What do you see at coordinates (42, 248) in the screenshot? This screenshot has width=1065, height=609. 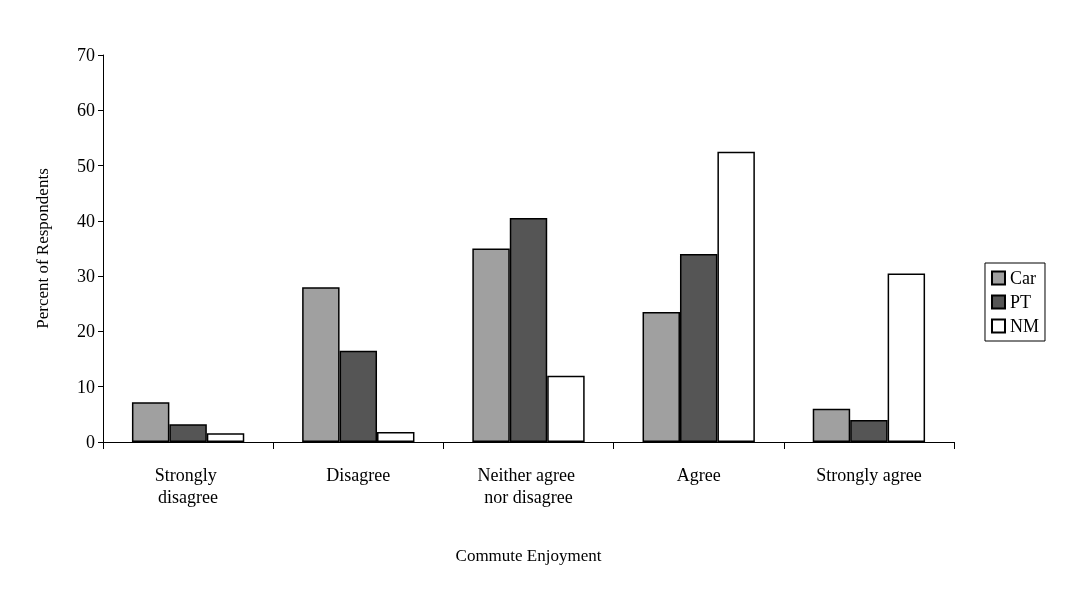 I see `y-axis-title: Percent of Respondents` at bounding box center [42, 248].